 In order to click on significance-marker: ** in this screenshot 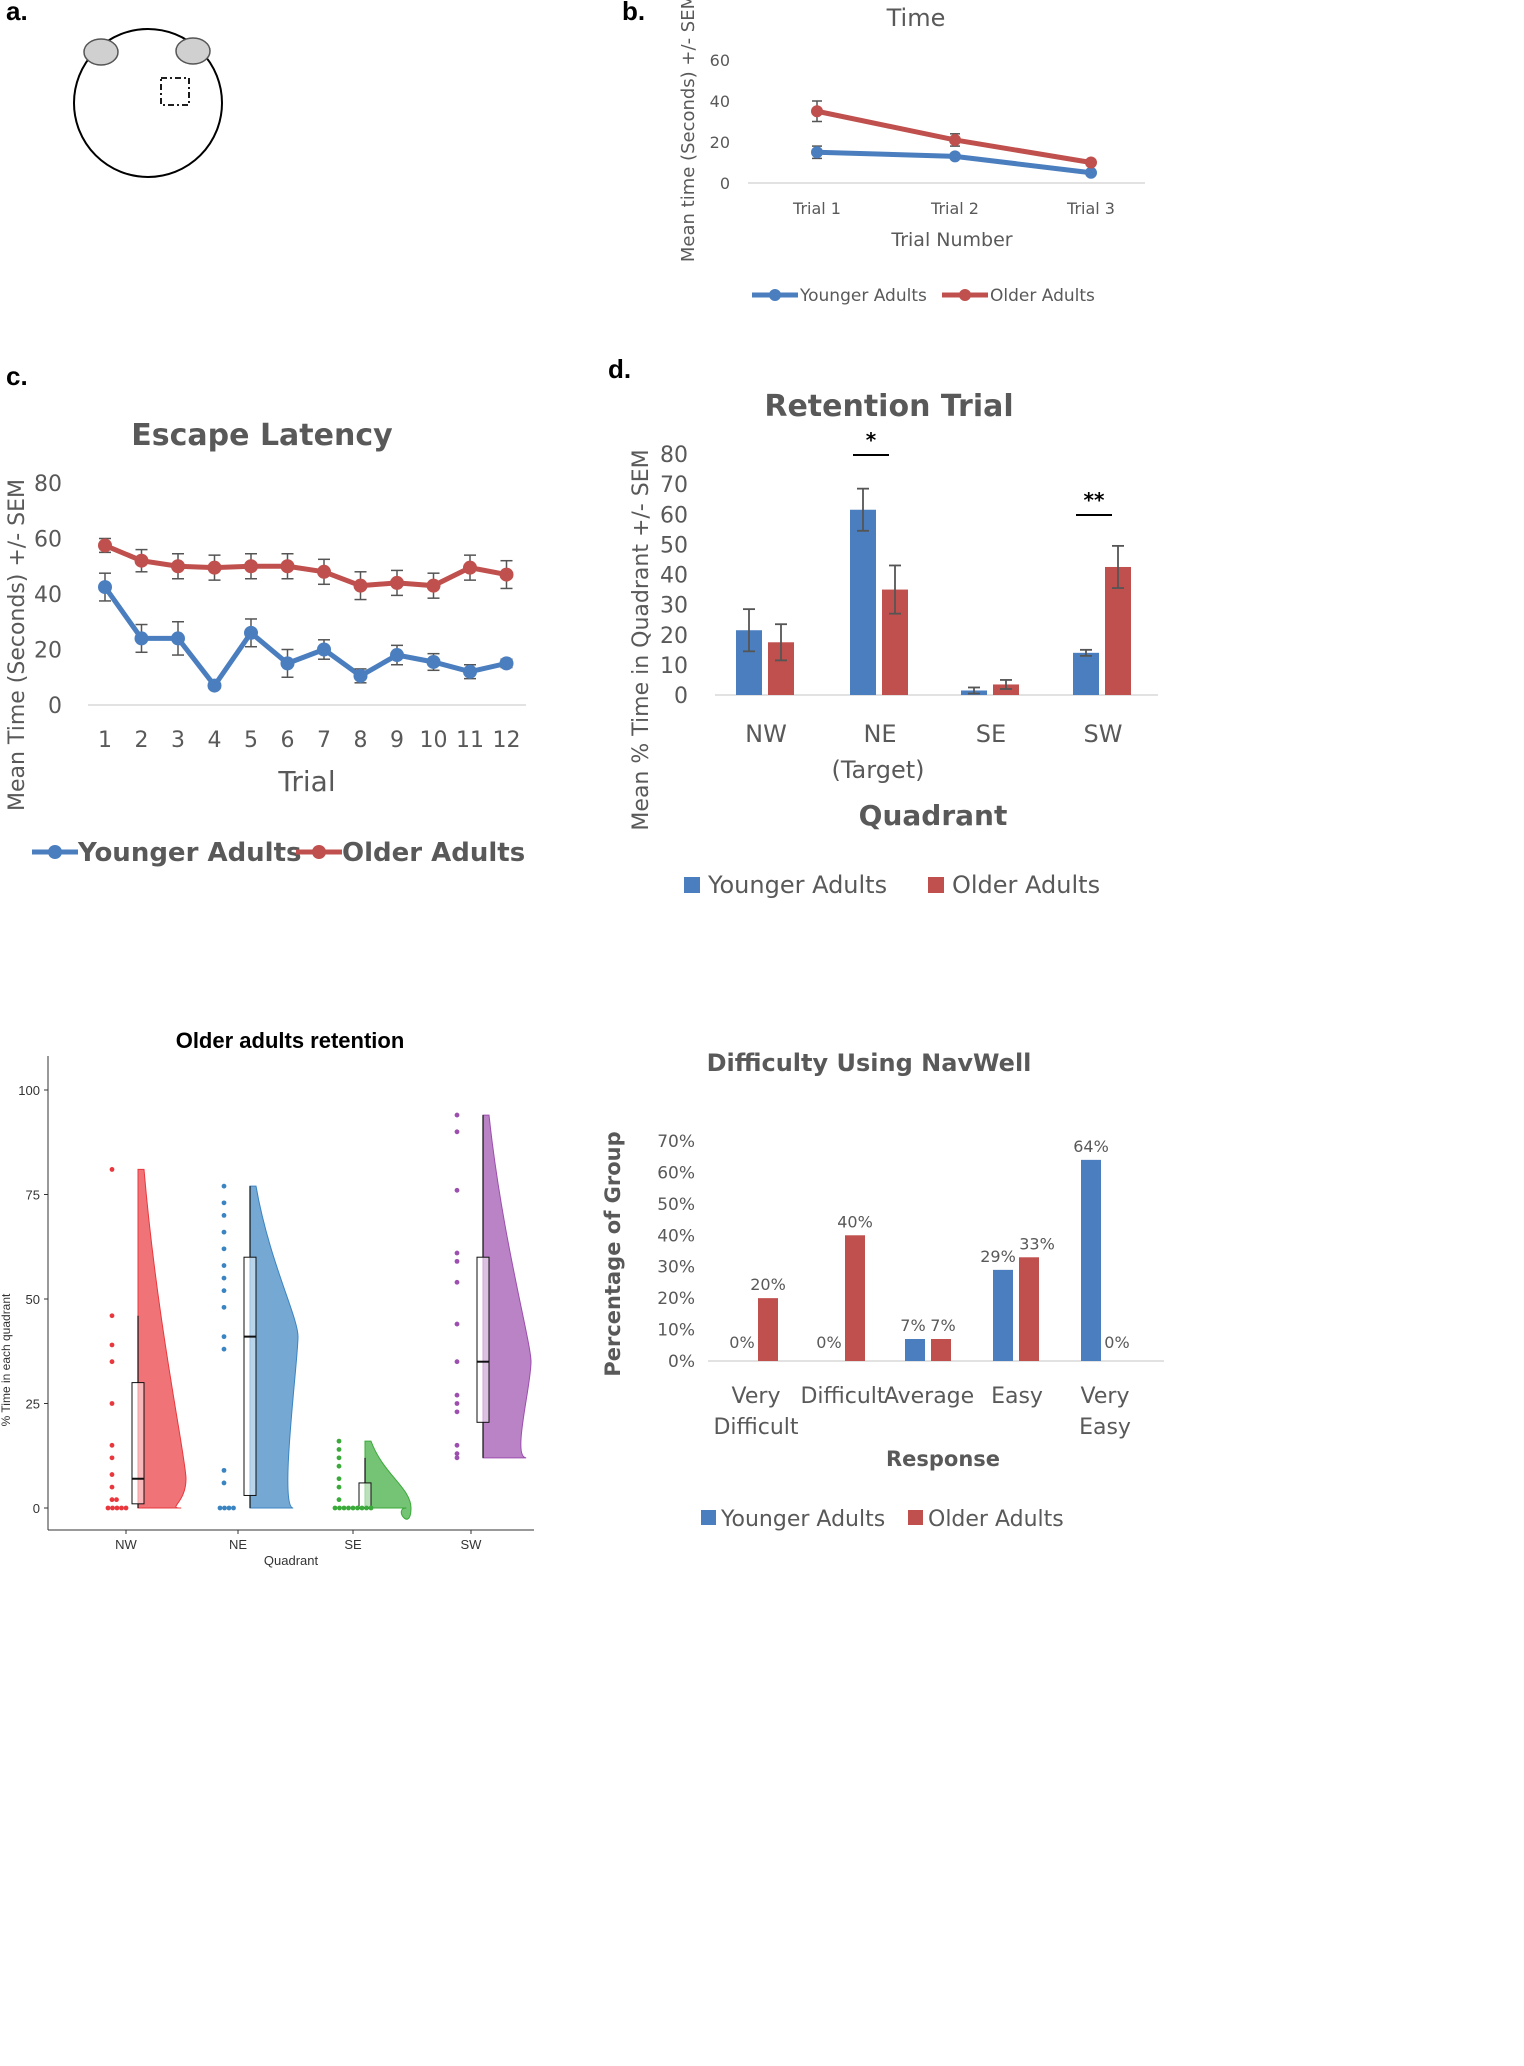, I will do `click(1094, 500)`.